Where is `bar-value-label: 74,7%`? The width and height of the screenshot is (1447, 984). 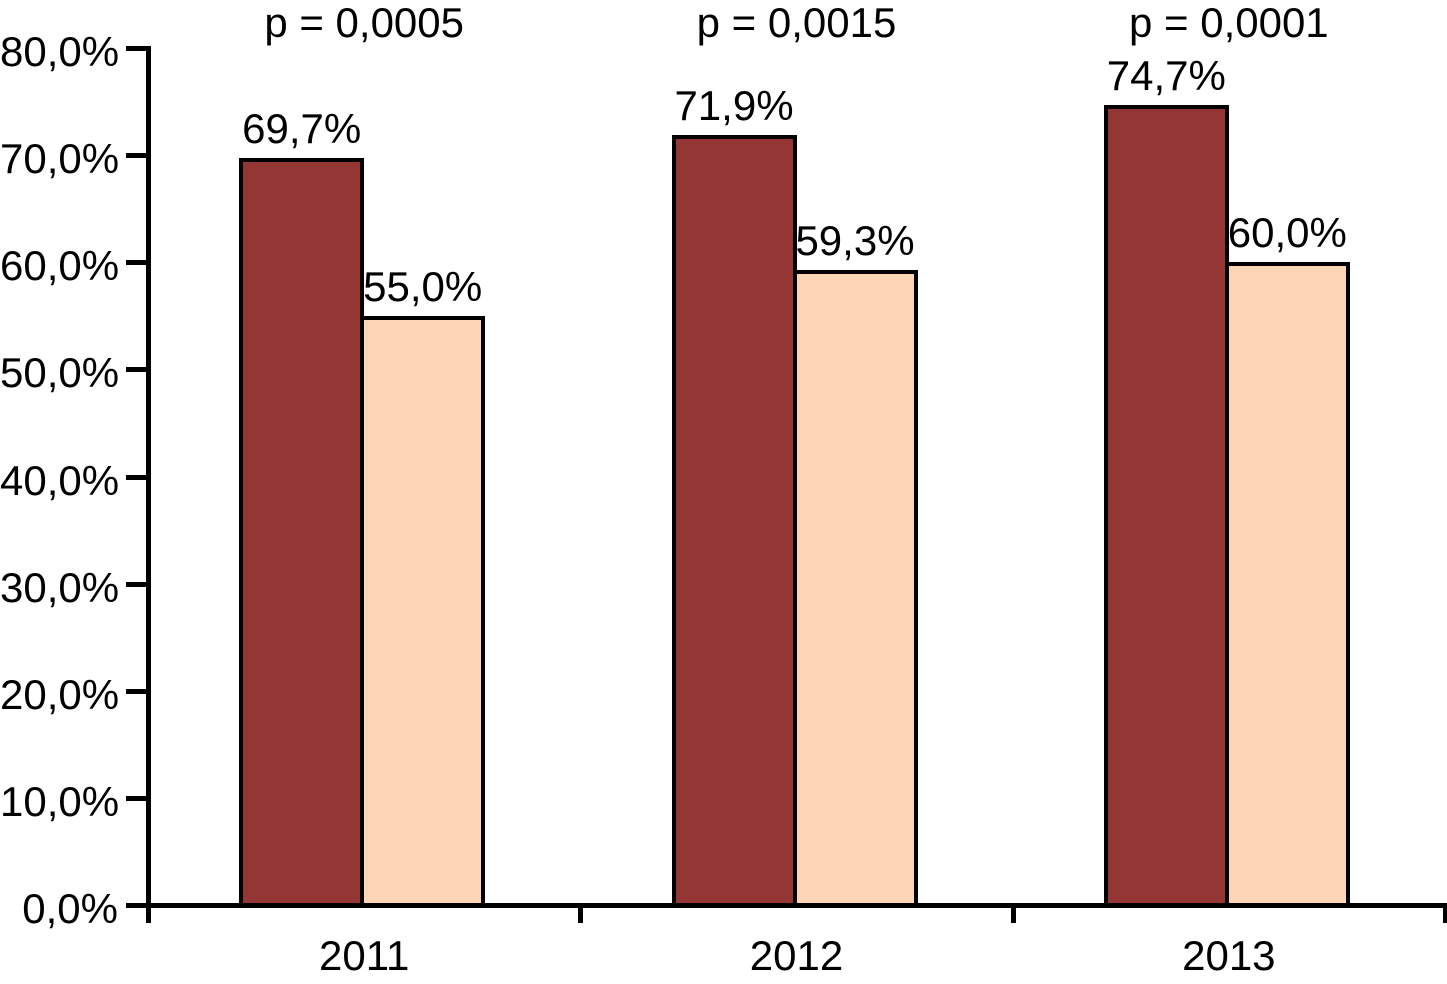
bar-value-label: 74,7% is located at coordinates (1166, 75).